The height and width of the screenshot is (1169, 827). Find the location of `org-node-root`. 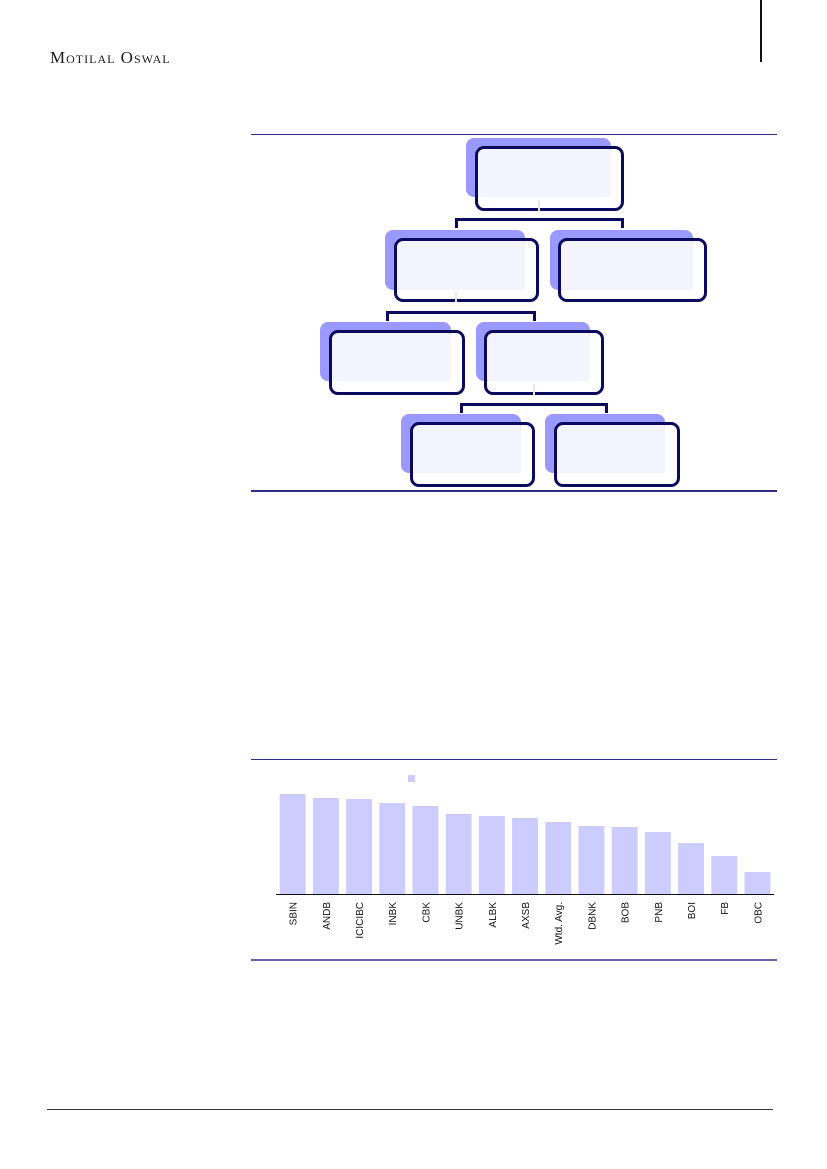

org-node-root is located at coordinates (549, 178).